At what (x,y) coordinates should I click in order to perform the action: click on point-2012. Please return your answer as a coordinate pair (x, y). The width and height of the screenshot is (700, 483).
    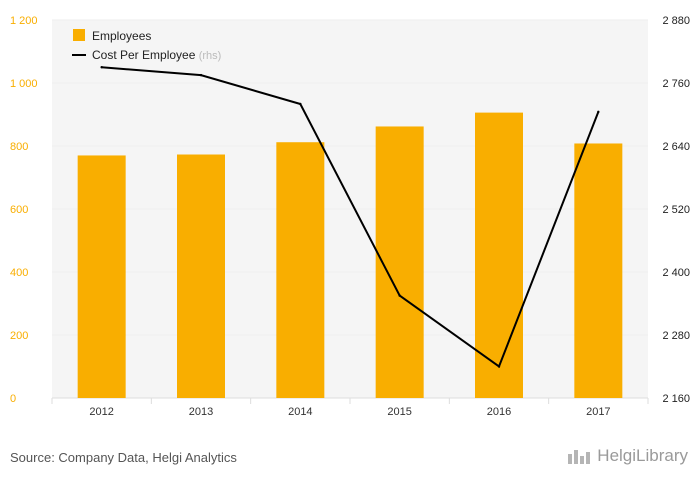
    Looking at the image, I should click on (101, 67).